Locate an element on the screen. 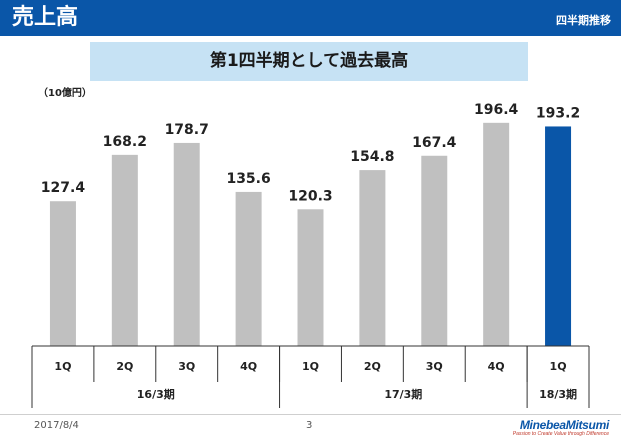 This screenshot has height=438, width=621. group-label: 17/3期 is located at coordinates (403, 394).